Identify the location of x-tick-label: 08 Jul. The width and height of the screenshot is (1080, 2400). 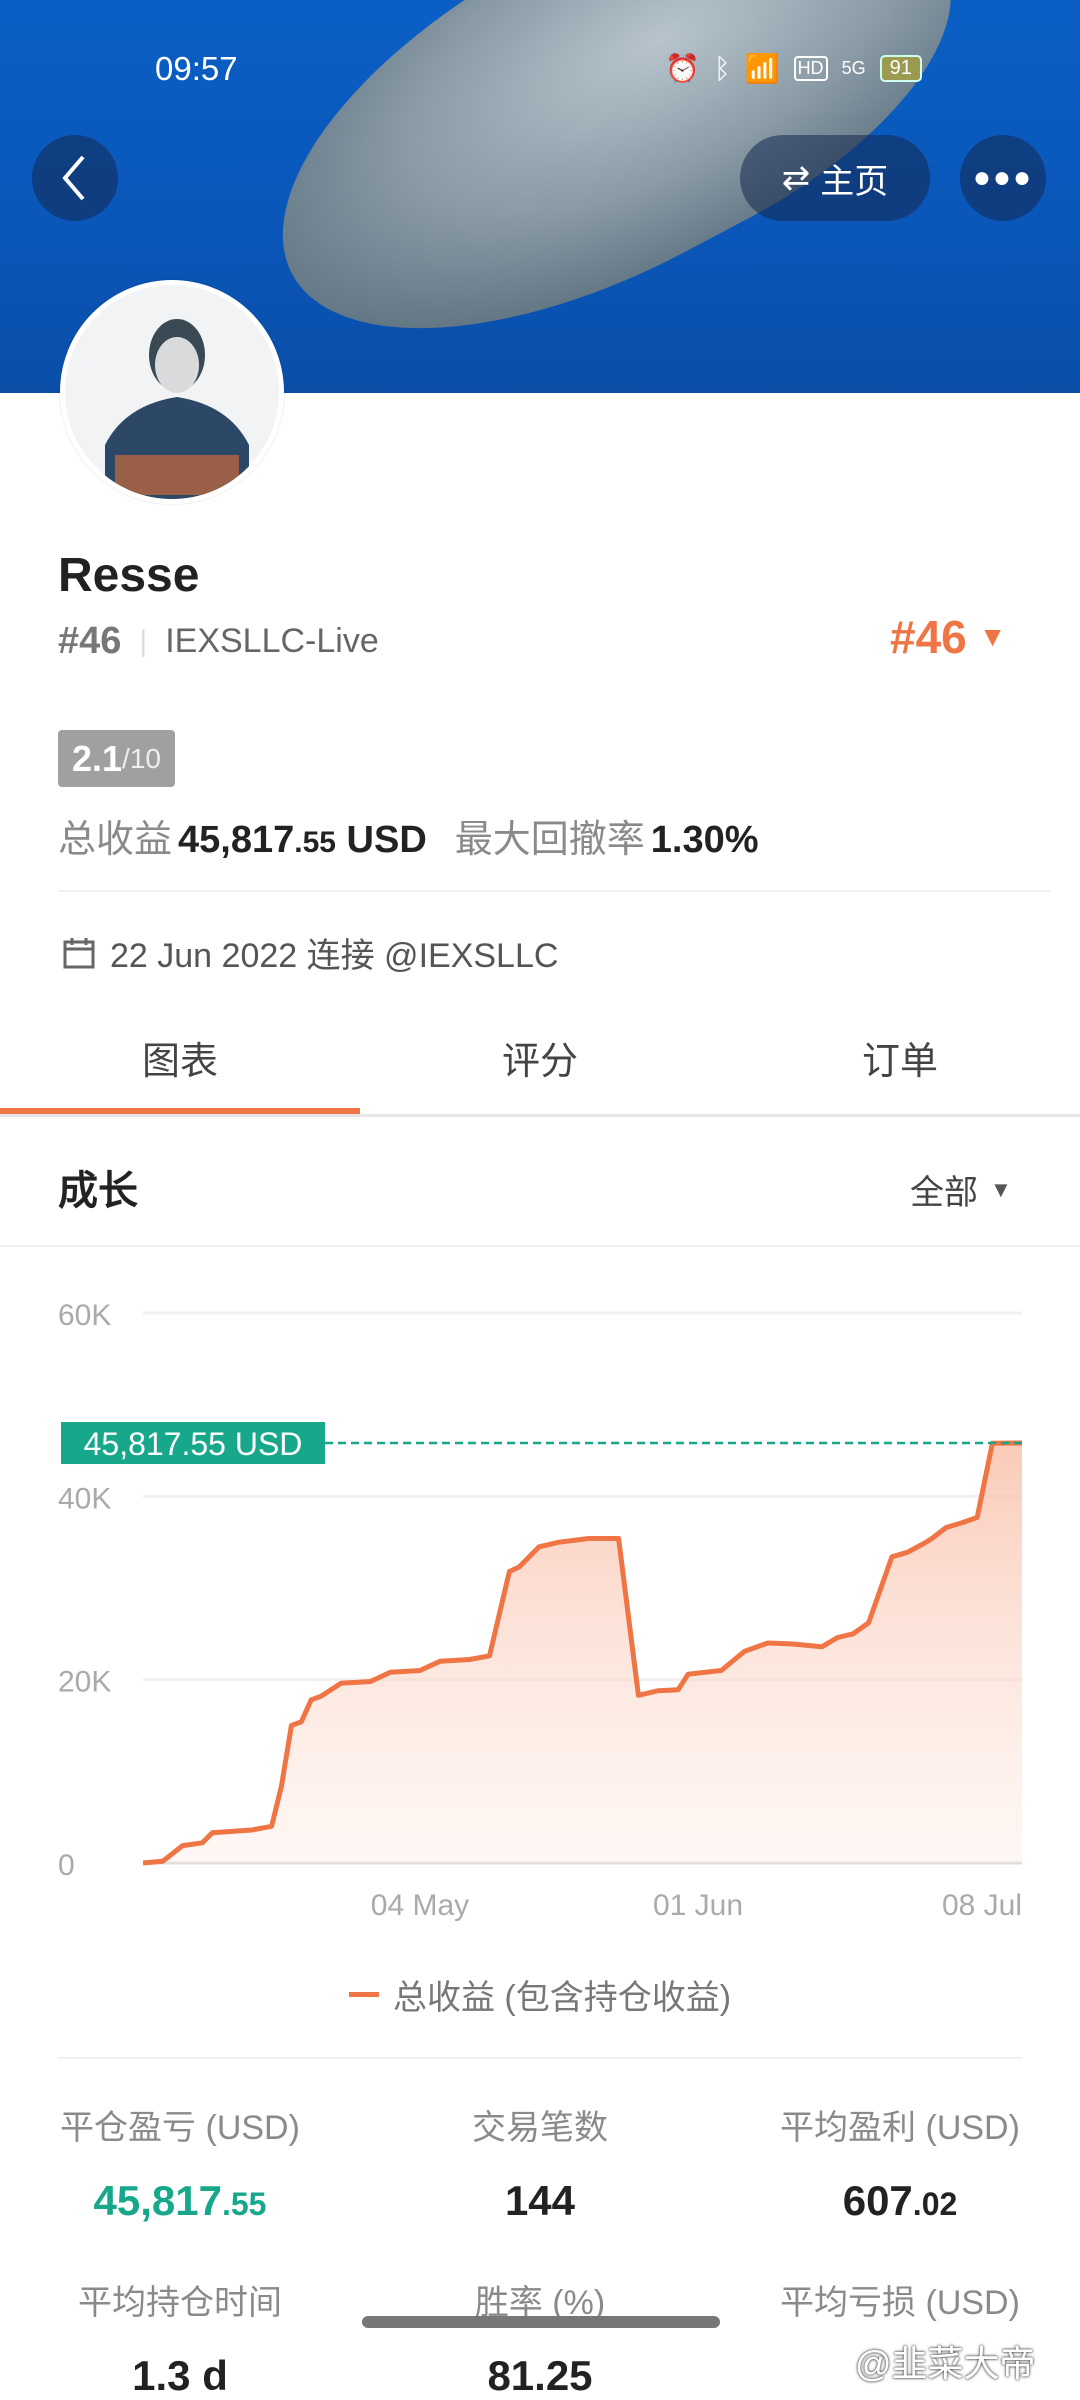
(982, 1905).